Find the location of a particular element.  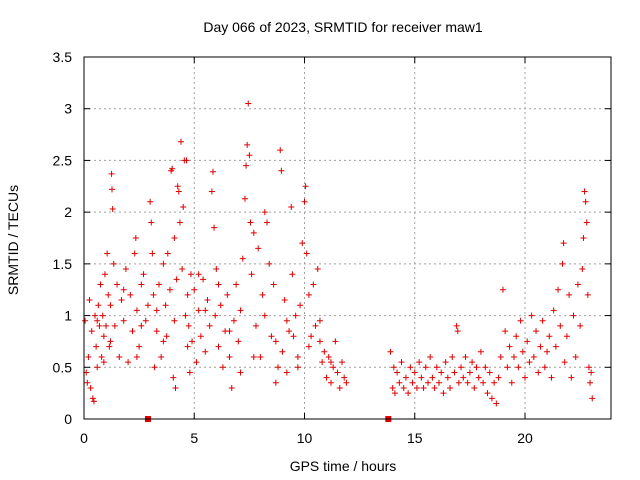

x-tick-label: 10 is located at coordinates (305, 438).